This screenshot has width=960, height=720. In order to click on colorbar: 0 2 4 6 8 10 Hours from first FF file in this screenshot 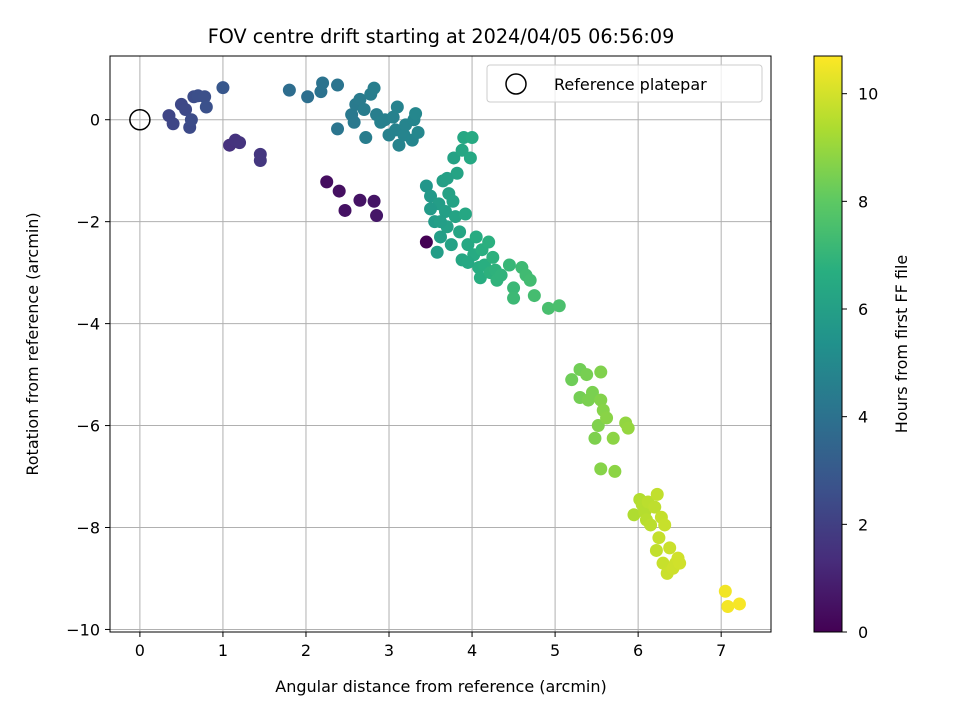, I will do `click(862, 348)`.